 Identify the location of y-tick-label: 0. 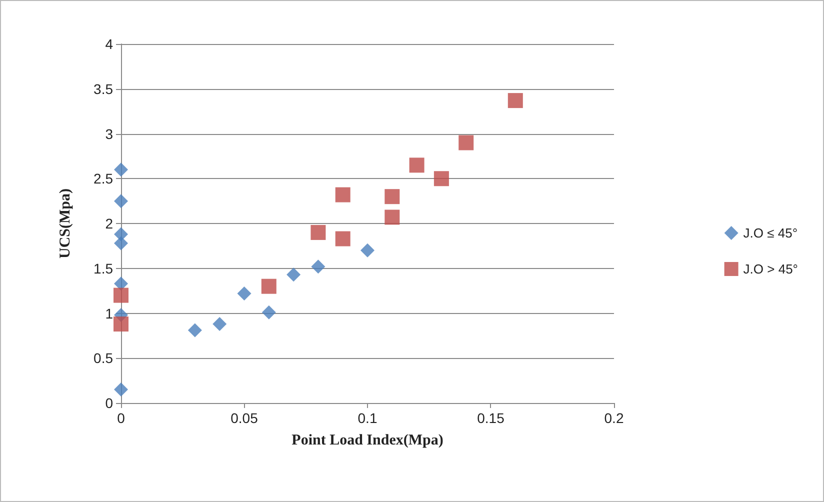
(109, 403).